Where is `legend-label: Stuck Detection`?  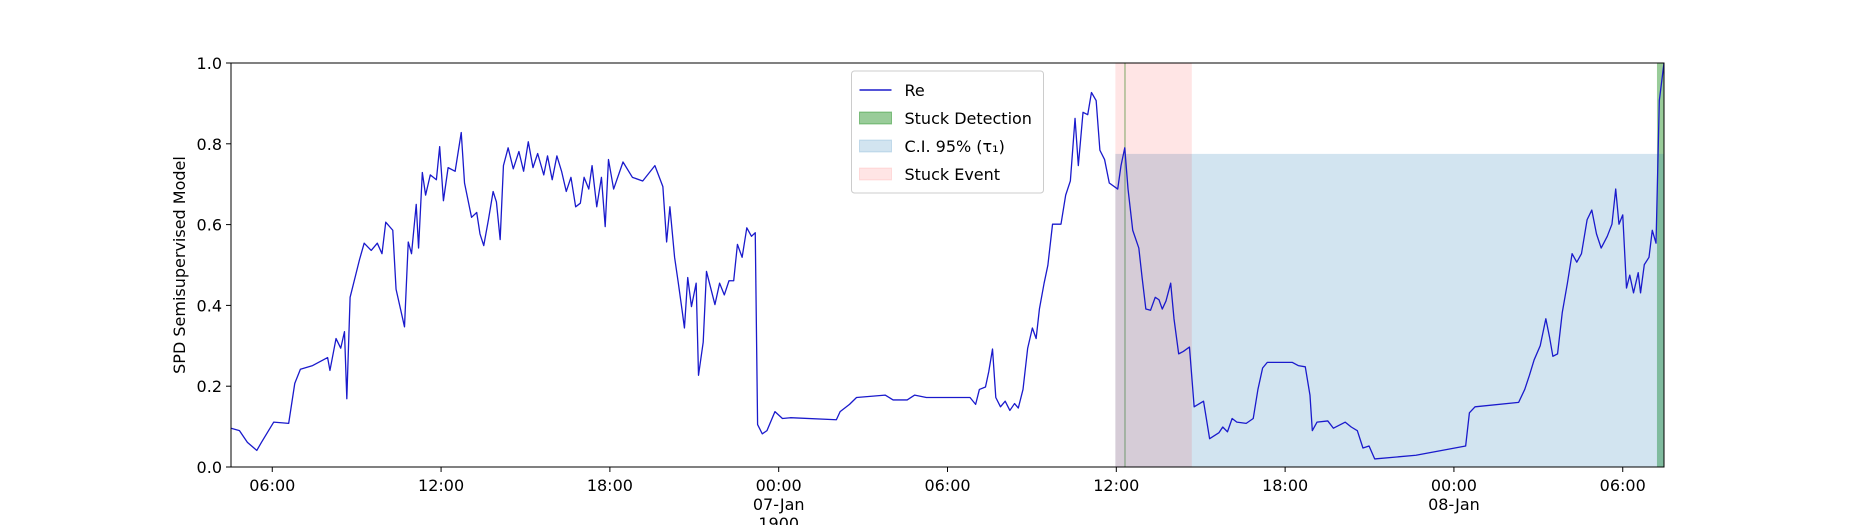 legend-label: Stuck Detection is located at coordinates (968, 118).